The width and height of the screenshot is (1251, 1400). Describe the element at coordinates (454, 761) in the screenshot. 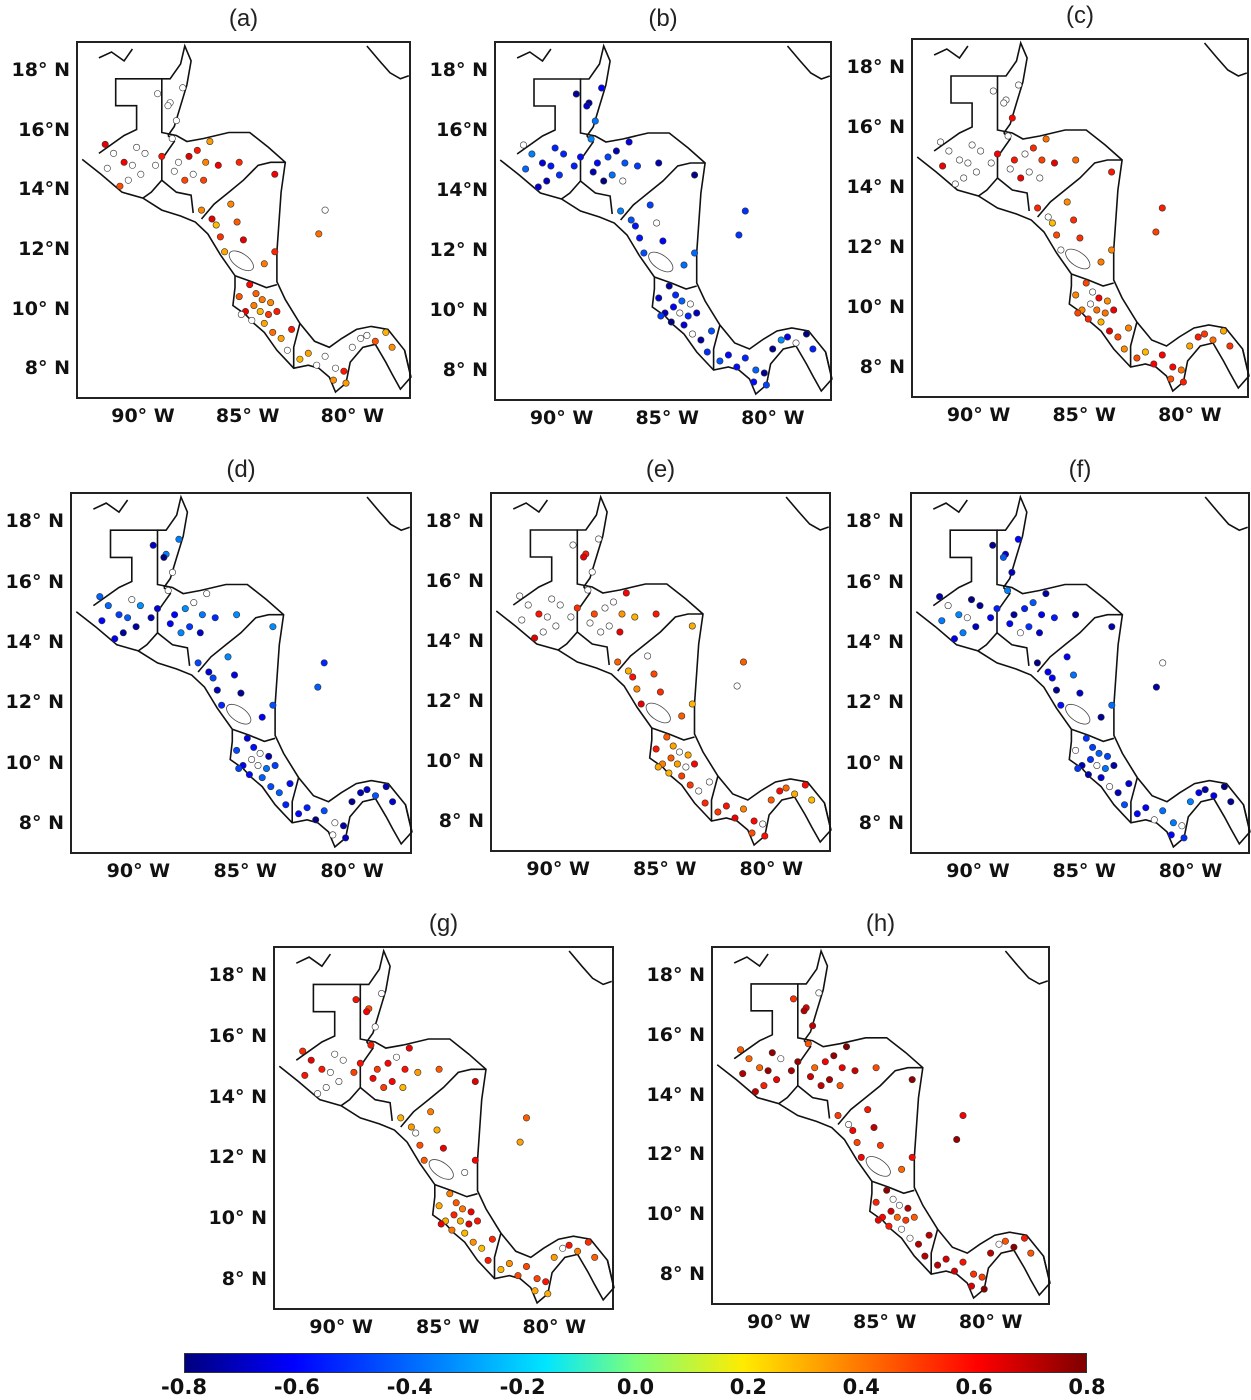

I see `lat-label: 10° N` at that location.